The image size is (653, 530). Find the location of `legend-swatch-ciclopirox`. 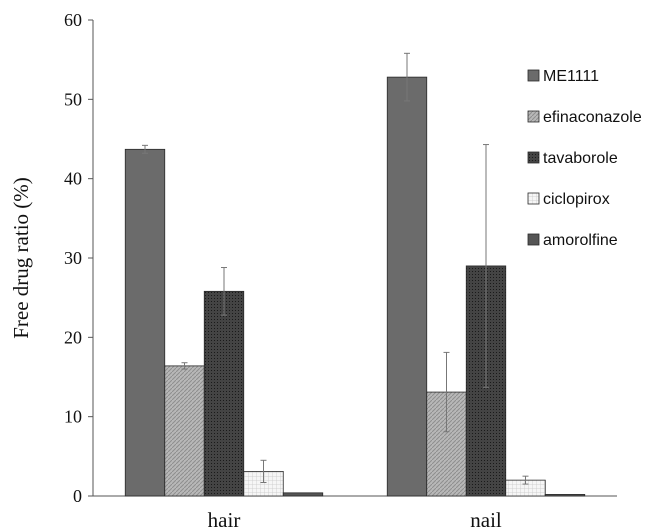

legend-swatch-ciclopirox is located at coordinates (533, 198).